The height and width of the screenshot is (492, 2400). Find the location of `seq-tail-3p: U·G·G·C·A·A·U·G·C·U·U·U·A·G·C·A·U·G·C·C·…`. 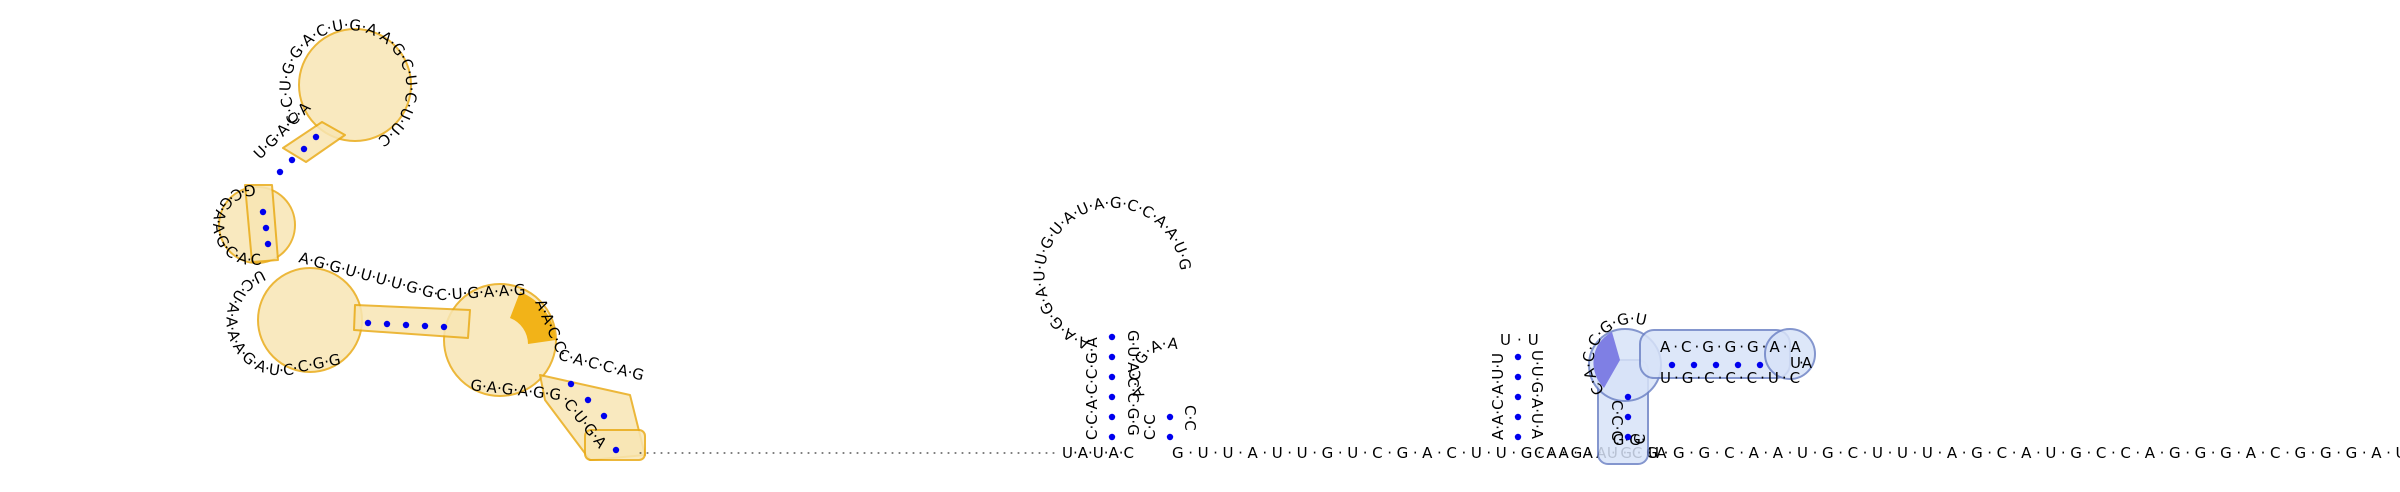

seq-tail-3p: U·G·G·C·A·A·U·G·C·U·U·U·A·G·C·A·U·G·C·C·… is located at coordinates (2024, 453).